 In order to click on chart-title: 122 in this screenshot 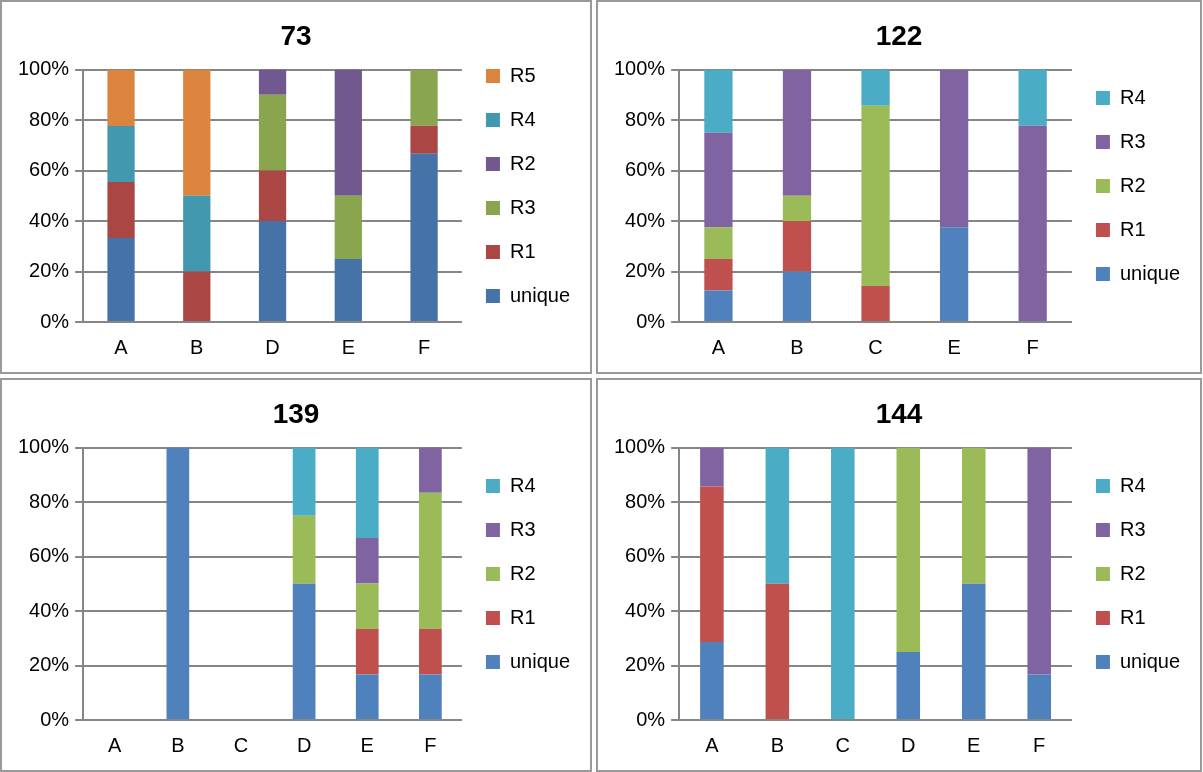, I will do `click(899, 35)`.